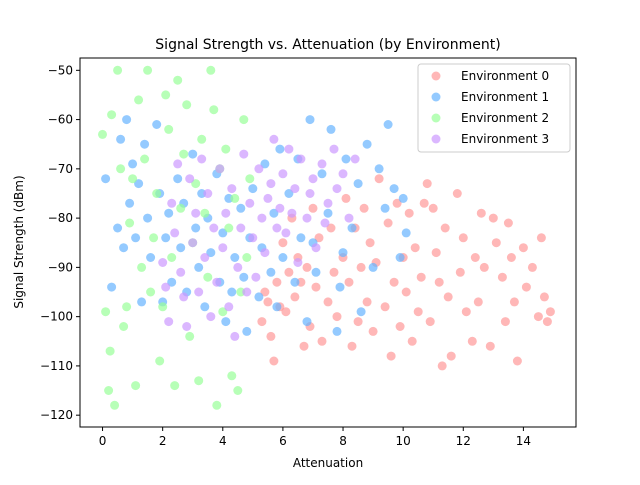 Image resolution: width=640 pixels, height=485 pixels. What do you see at coordinates (315, 437) in the screenshot?
I see `x-axis-ticks: 0 2 4 6 8 10 12 14` at bounding box center [315, 437].